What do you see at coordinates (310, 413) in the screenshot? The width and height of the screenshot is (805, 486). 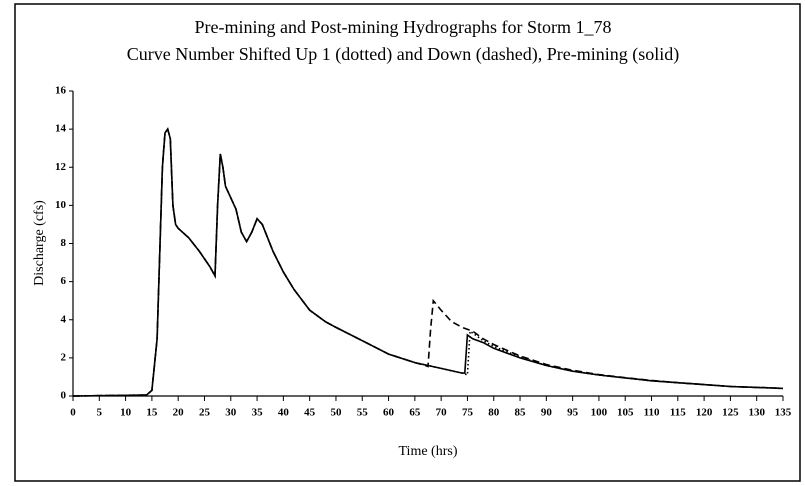 I see `x-tick-label: 45` at bounding box center [310, 413].